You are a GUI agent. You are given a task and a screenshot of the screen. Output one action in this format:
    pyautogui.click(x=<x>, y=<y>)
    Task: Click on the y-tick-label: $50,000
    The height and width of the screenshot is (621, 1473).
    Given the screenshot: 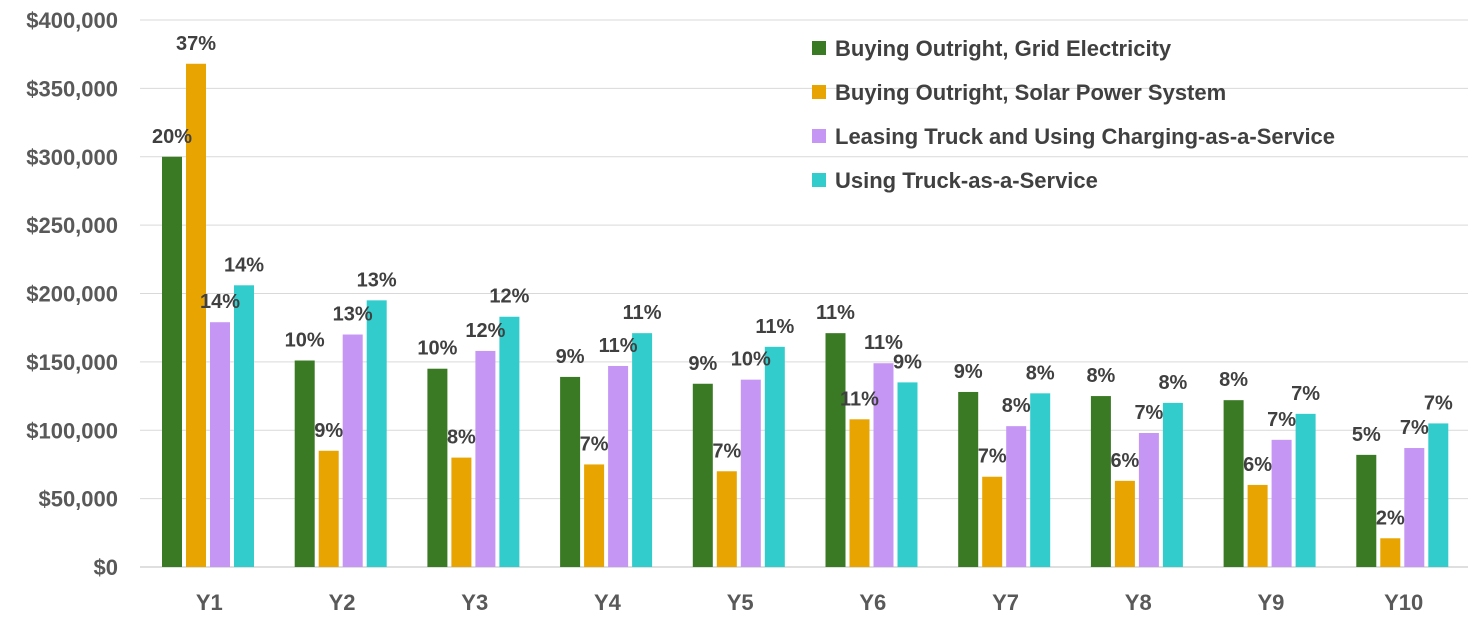 What is the action you would take?
    pyautogui.click(x=78, y=499)
    